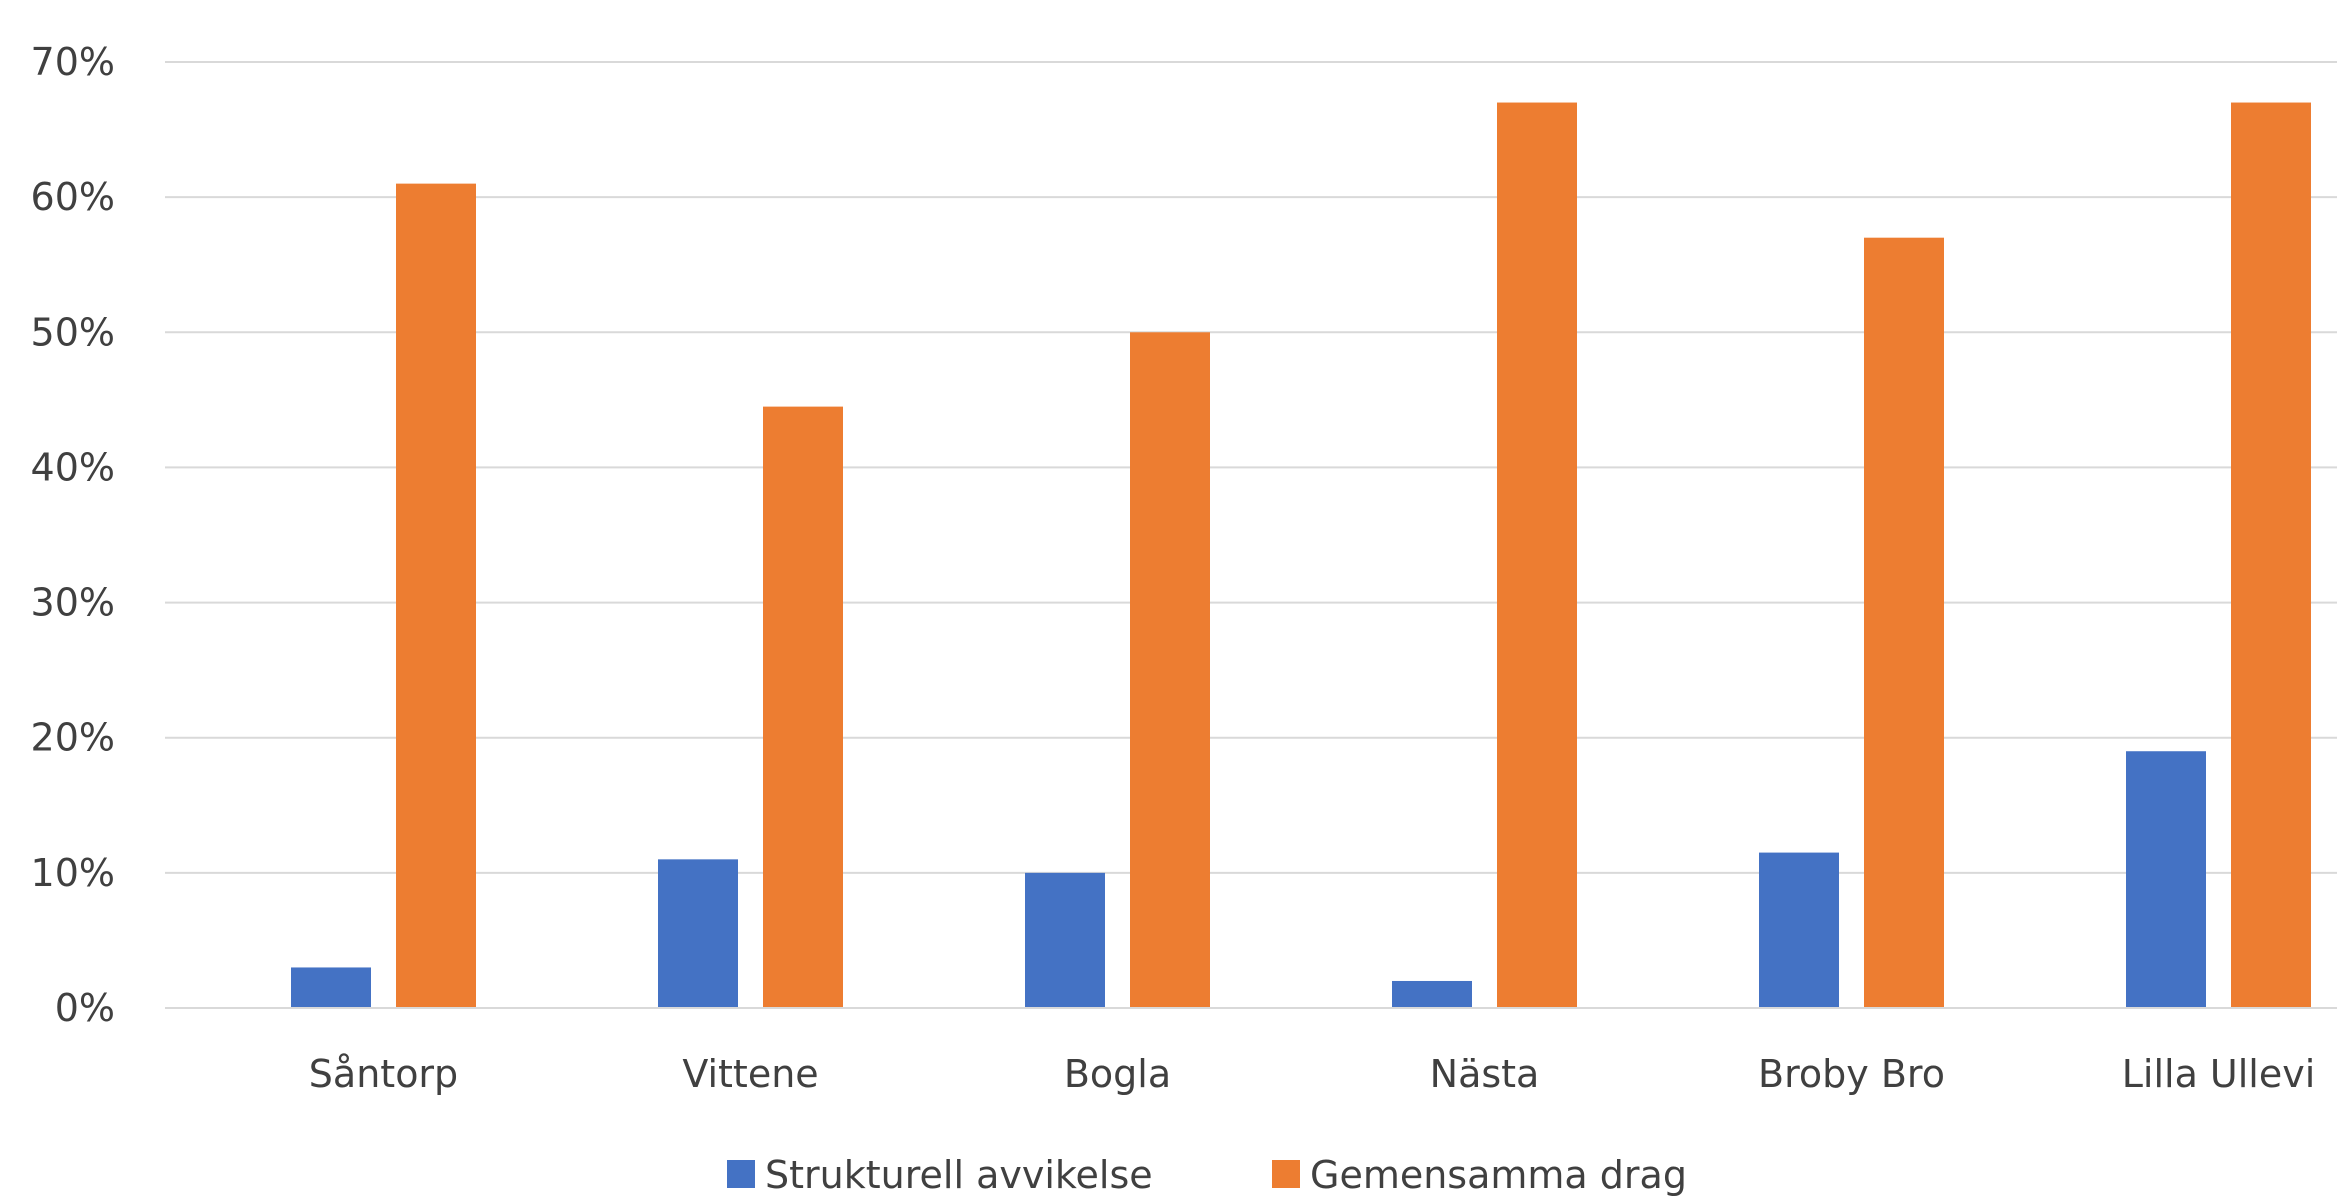  What do you see at coordinates (73, 873) in the screenshot?
I see `y-tick-label: 10%` at bounding box center [73, 873].